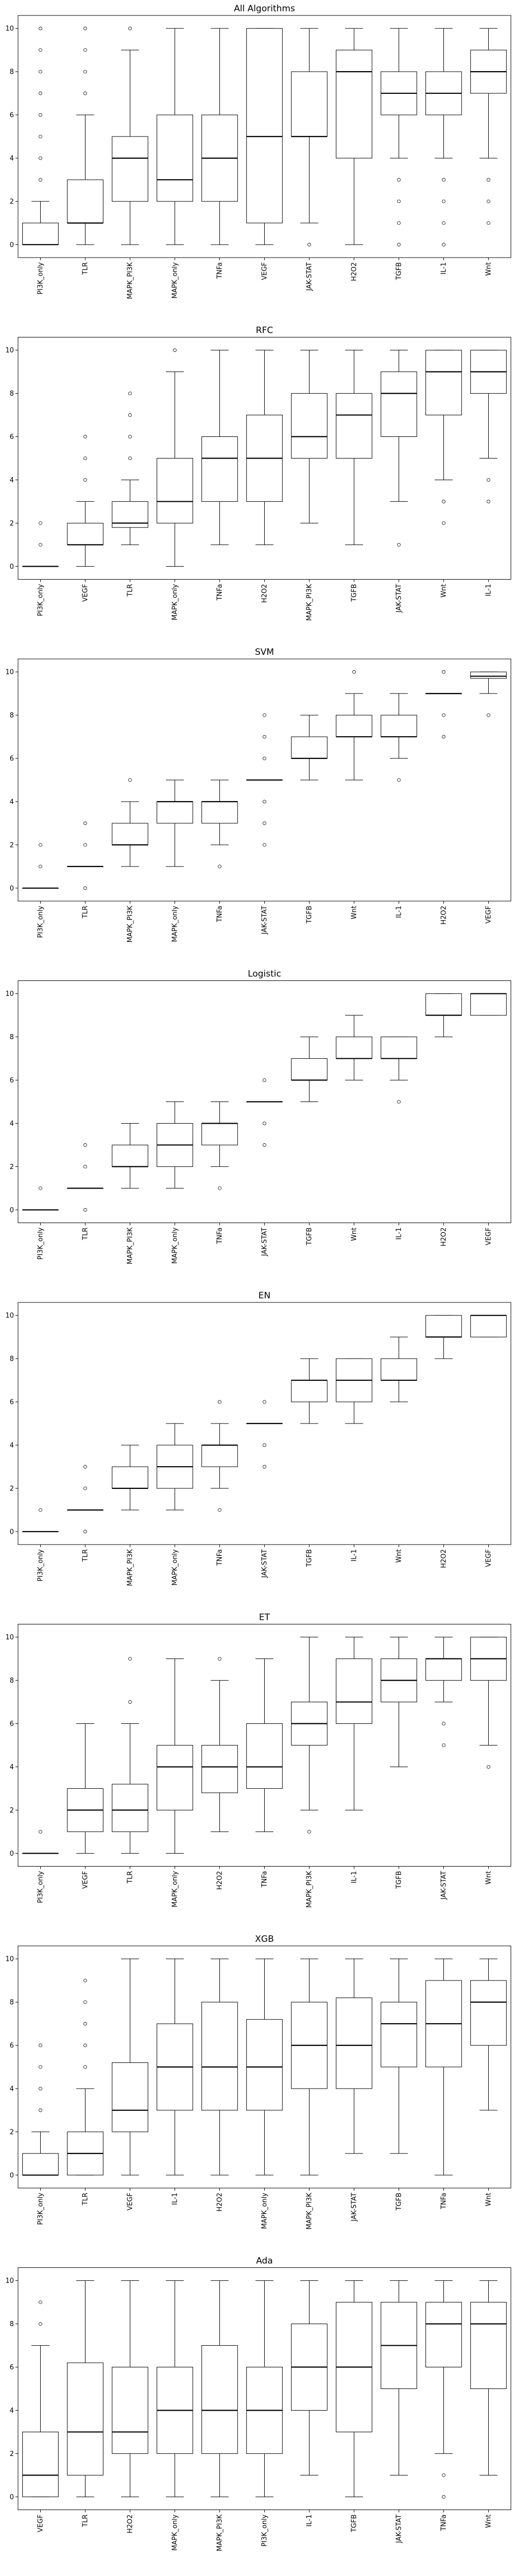 This screenshot has height=2576, width=515. What do you see at coordinates (264, 1434) in the screenshot?
I see `box-JAK-STAT` at bounding box center [264, 1434].